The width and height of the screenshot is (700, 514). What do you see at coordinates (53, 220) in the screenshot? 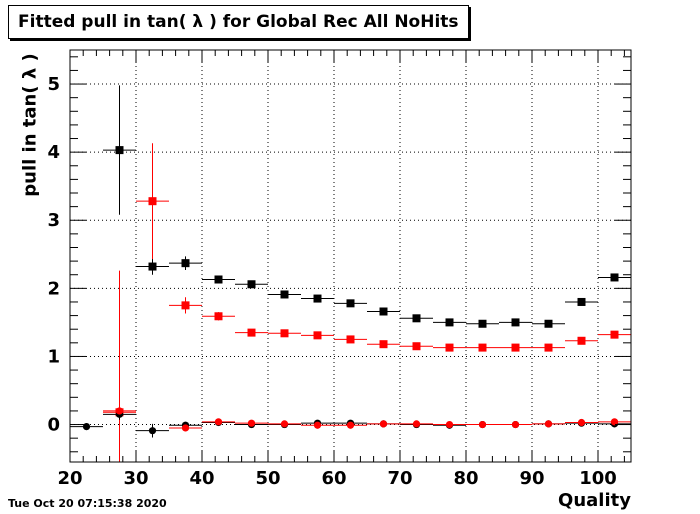
I see `y-tick-label: 3` at bounding box center [53, 220].